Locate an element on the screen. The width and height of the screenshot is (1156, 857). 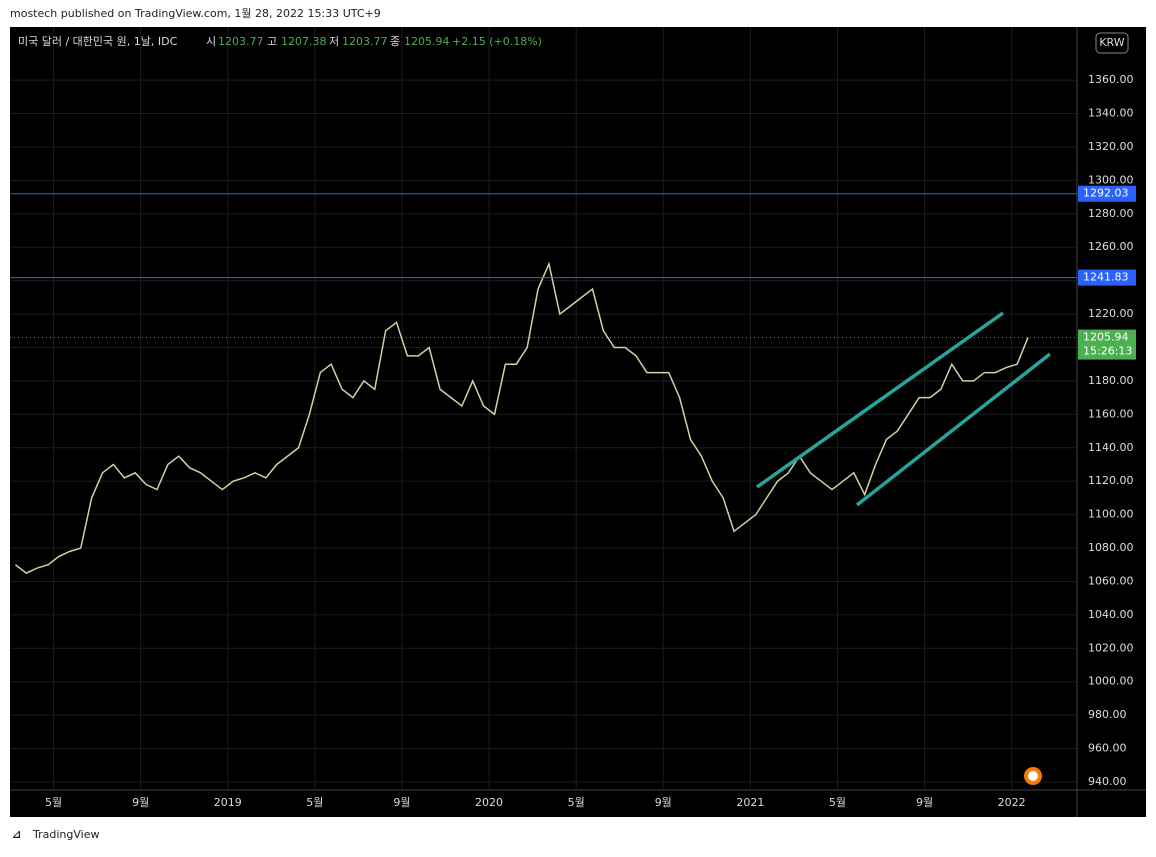
x-tick-label: 2021 is located at coordinates (750, 802).